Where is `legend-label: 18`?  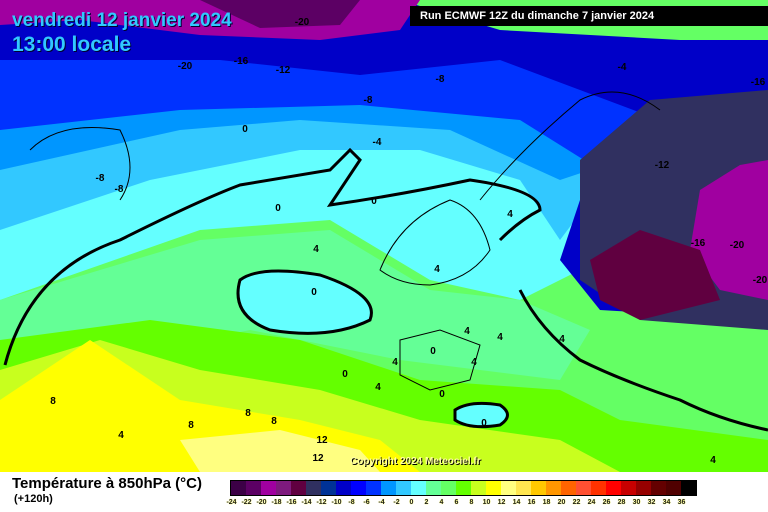 legend-label: 18 is located at coordinates (546, 502).